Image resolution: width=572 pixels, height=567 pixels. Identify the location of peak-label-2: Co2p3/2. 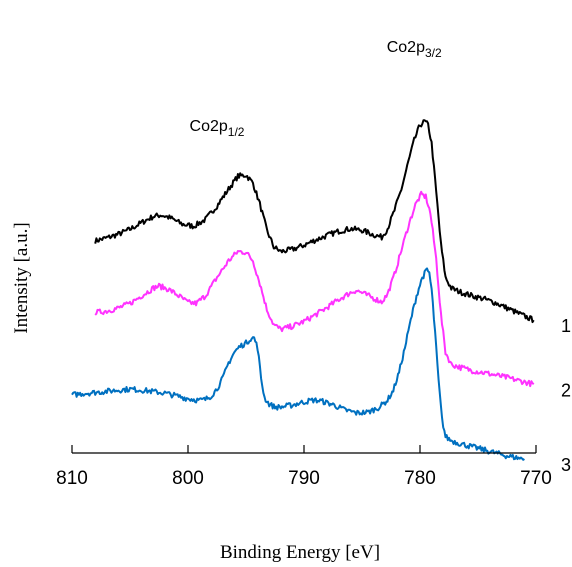
(414, 49).